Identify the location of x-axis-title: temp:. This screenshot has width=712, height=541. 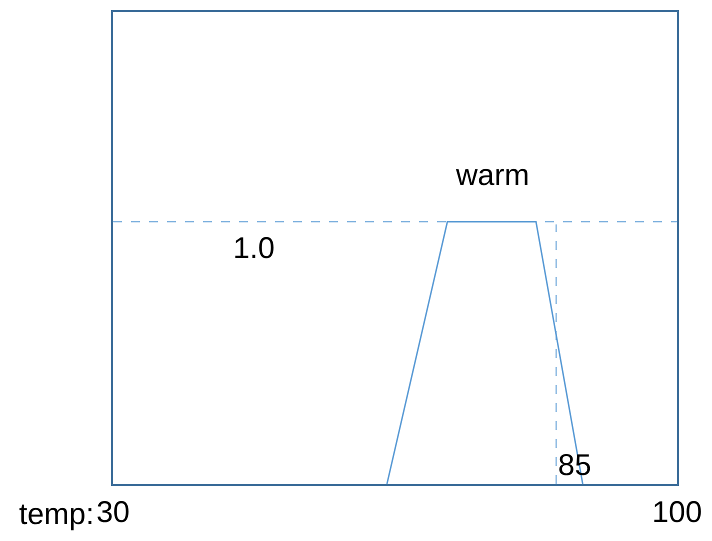
(56, 514).